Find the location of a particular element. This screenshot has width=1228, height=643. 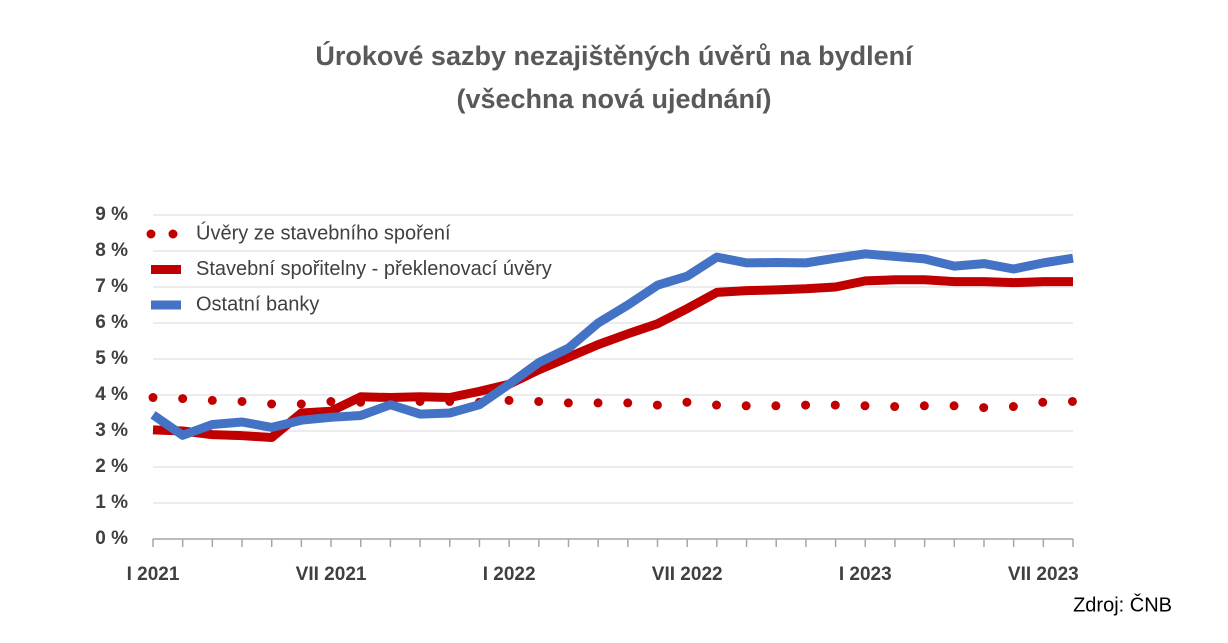

y-tick-label: 9 % is located at coordinates (111, 214).